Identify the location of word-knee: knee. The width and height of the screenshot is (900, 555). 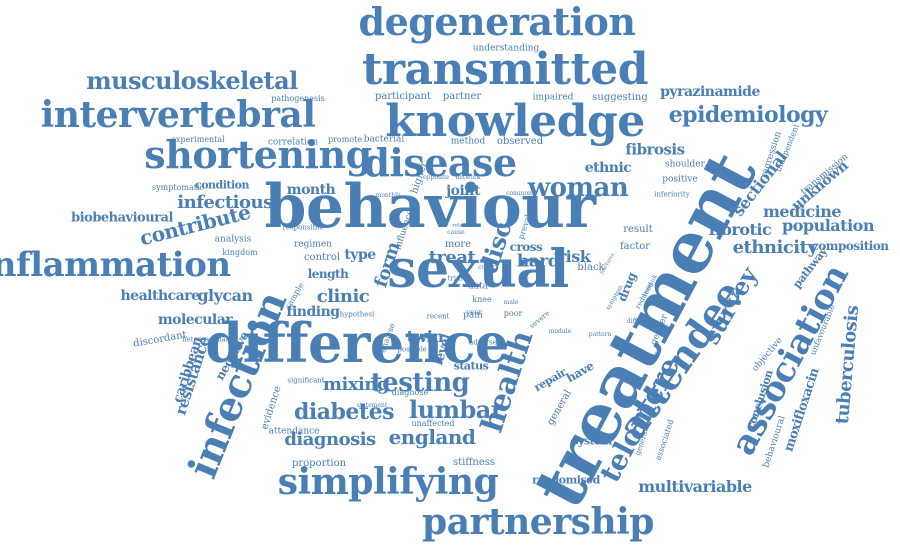
(482, 299).